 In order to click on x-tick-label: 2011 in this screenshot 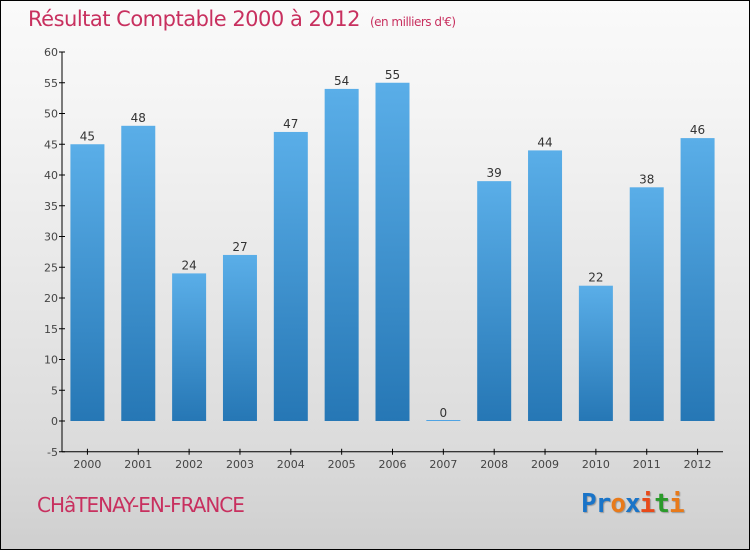, I will do `click(647, 464)`.